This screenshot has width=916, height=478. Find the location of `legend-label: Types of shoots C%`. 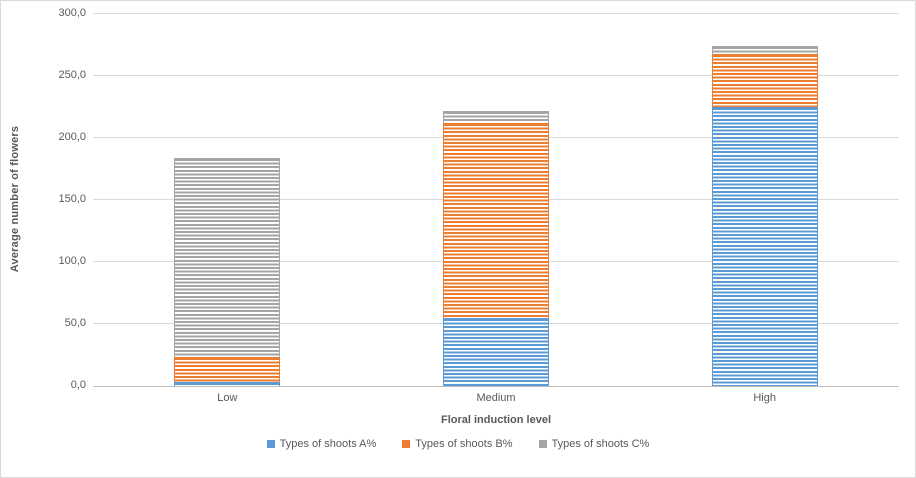

legend-label: Types of shoots C% is located at coordinates (600, 444).